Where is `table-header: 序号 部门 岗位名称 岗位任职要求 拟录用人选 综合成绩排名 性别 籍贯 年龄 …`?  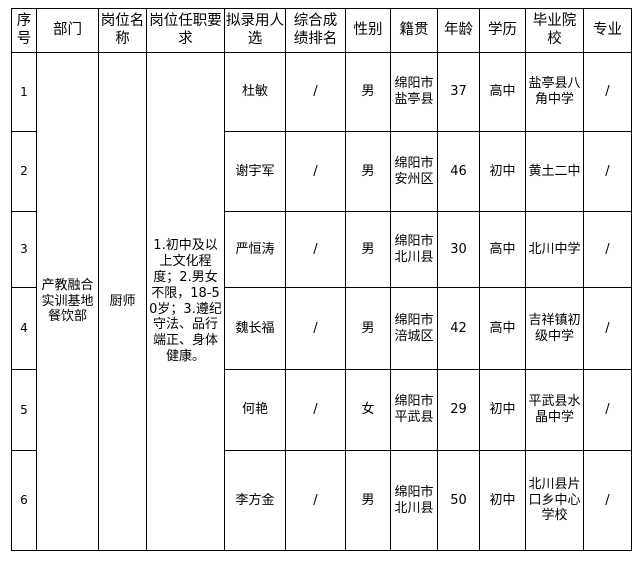
table-header: 序号 部门 岗位名称 岗位任职要求 拟录用人选 综合成绩排名 性别 籍贯 年龄 … is located at coordinates (321, 30).